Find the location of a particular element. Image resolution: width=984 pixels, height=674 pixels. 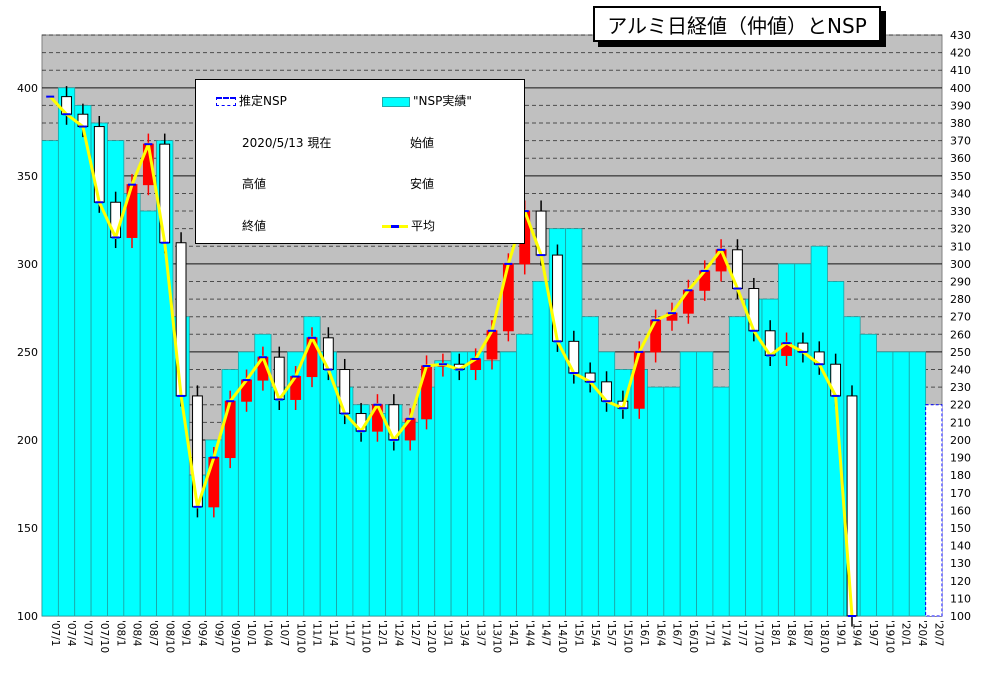

left-axis-tick-label: 100 is located at coordinates (27, 616).